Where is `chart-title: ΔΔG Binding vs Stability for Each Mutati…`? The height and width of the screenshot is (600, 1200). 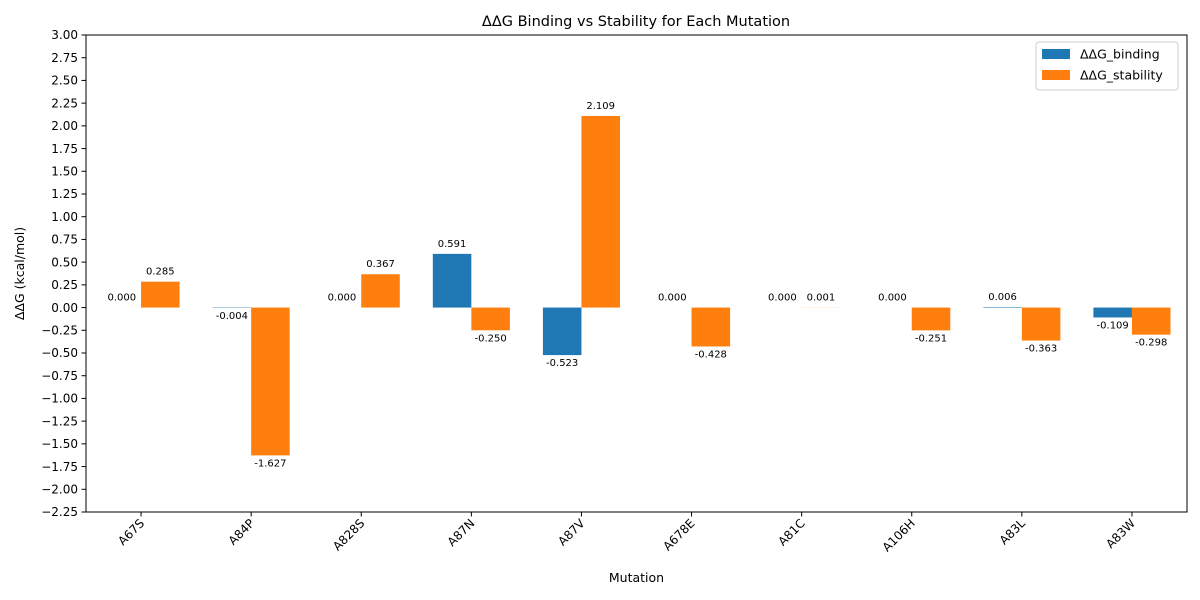
chart-title: ΔΔG Binding vs Stability for Each Mutati… is located at coordinates (636, 22).